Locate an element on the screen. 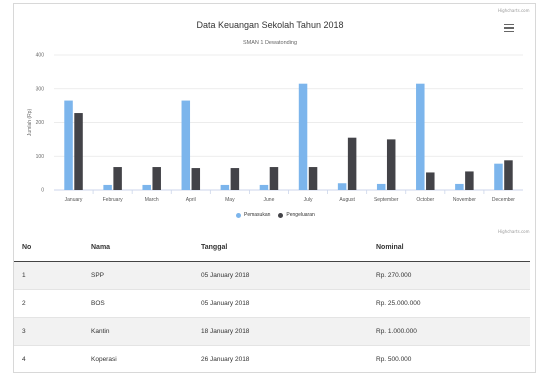 The height and width of the screenshot is (375, 540). x-tick-label: August is located at coordinates (347, 200).